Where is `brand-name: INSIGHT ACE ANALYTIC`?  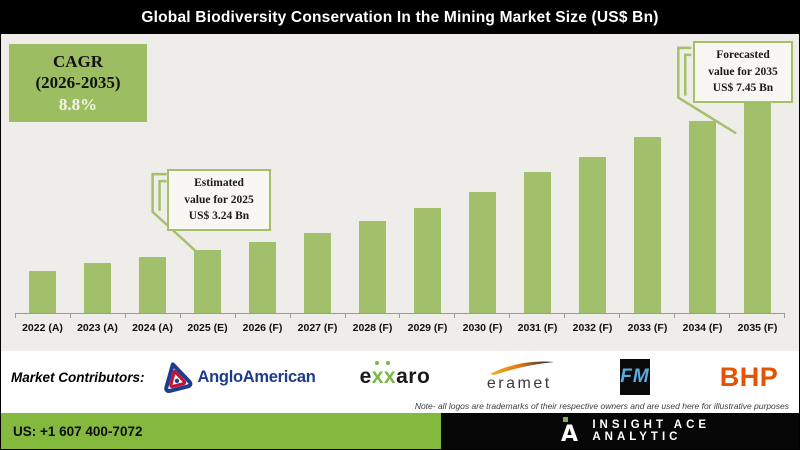
brand-name: INSIGHT ACE ANALYTIC is located at coordinates (651, 431).